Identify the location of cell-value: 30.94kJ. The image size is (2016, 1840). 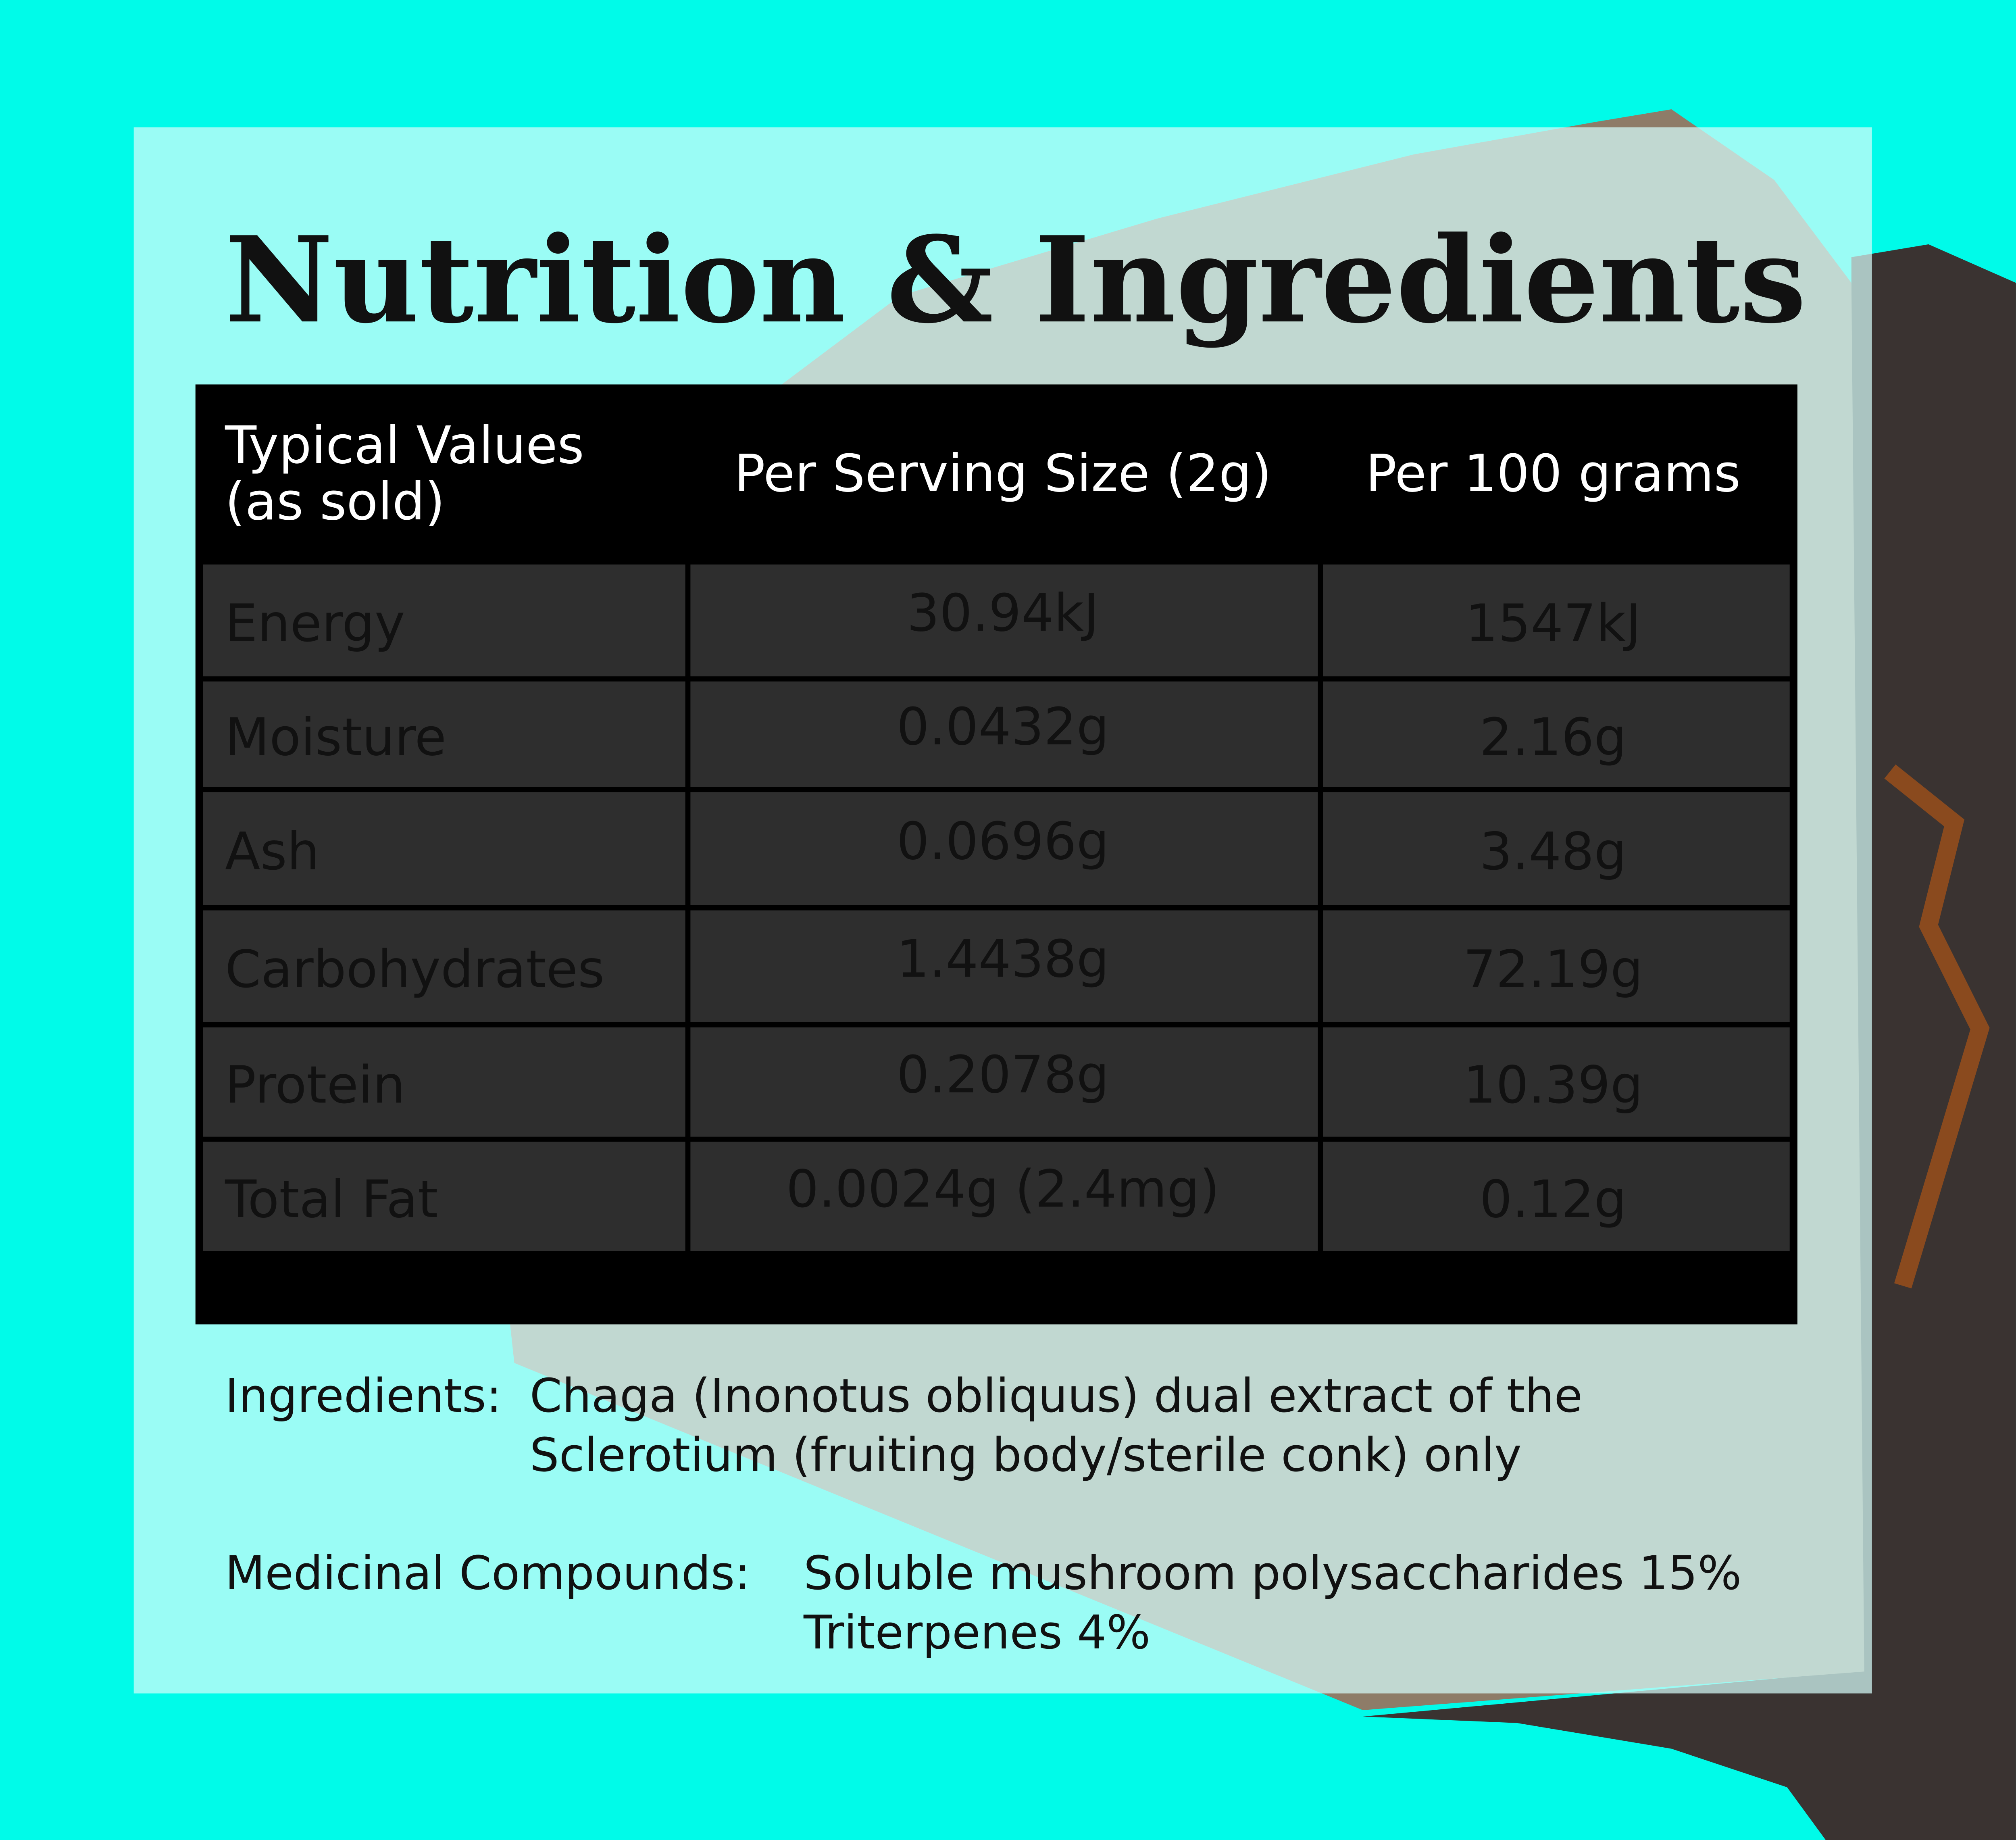
(1003, 613).